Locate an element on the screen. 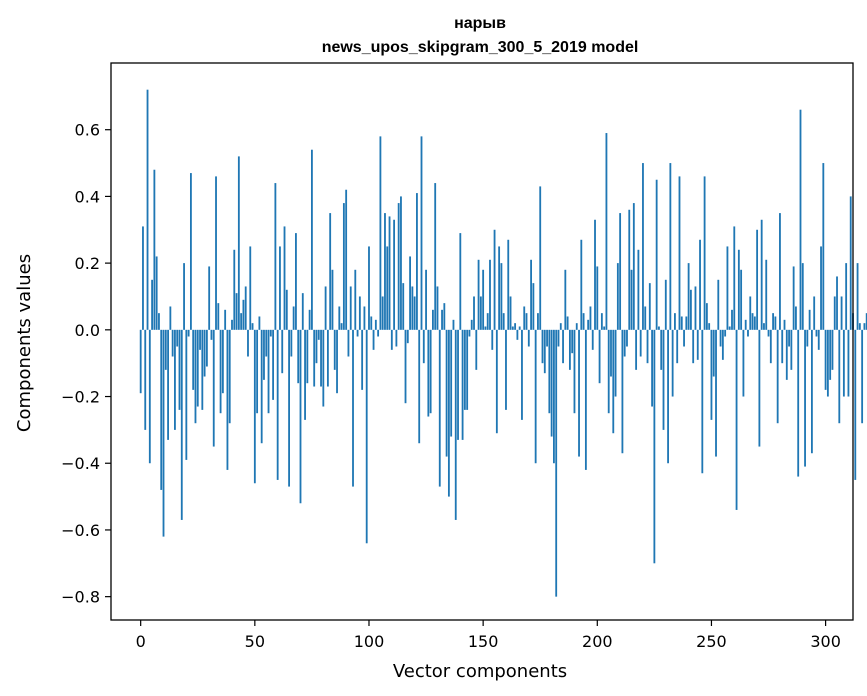  x-tick-label: 150 is located at coordinates (483, 641).